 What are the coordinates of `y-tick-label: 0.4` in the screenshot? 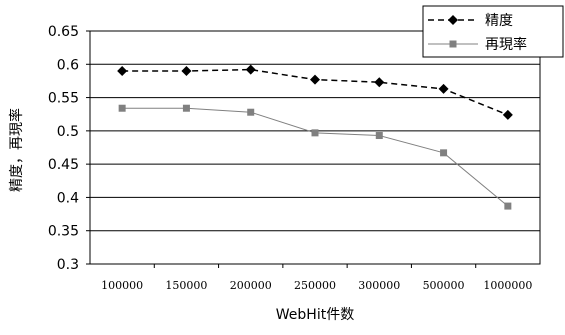 It's located at (68, 198).